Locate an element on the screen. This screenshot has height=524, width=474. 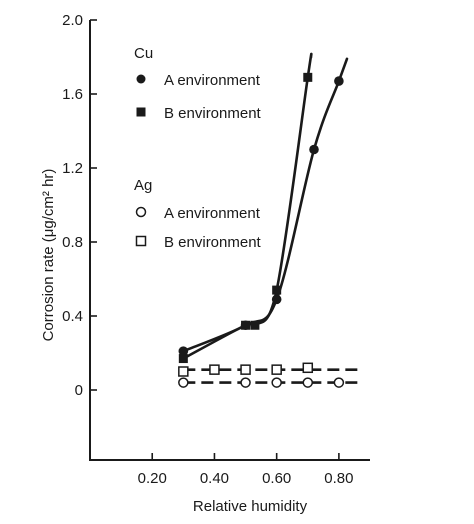
legend-marker-ag-a is located at coordinates (141, 212).